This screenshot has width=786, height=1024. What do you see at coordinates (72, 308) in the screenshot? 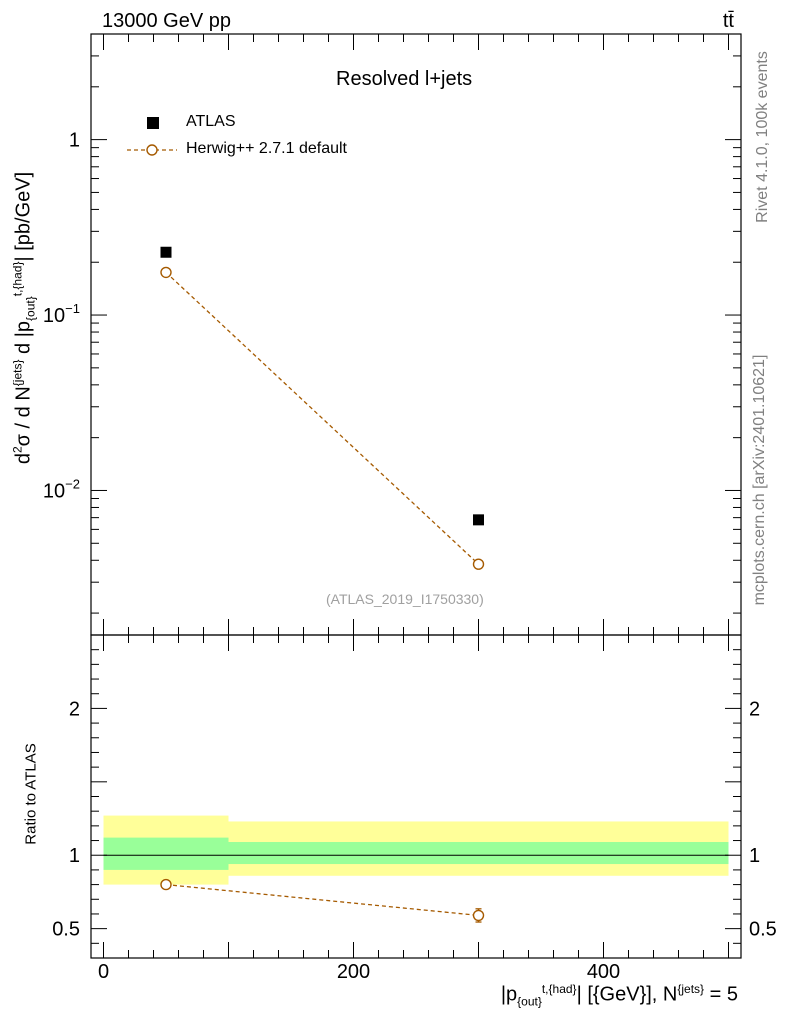
I see `main-ytick-label-exponent: −1` at bounding box center [72, 308].